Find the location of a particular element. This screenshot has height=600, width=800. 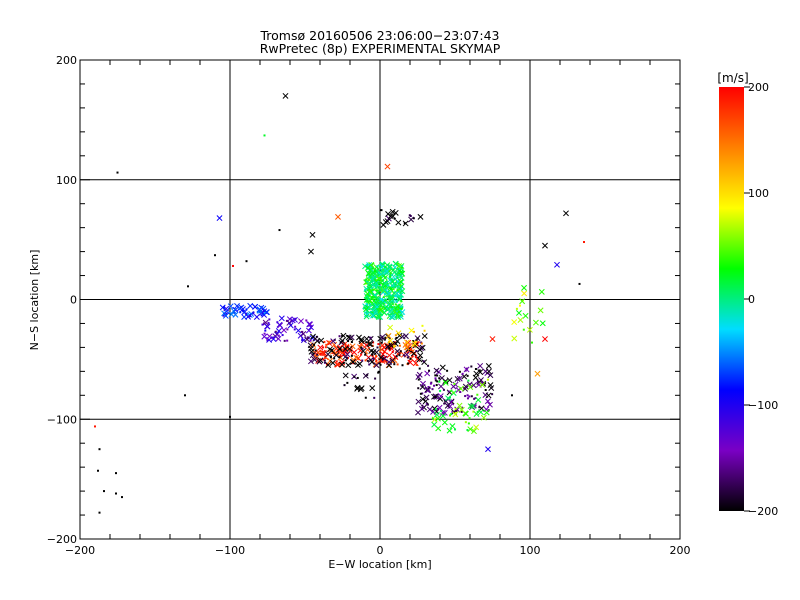

colorbar-tick-label: 100 is located at coordinates (758, 193).